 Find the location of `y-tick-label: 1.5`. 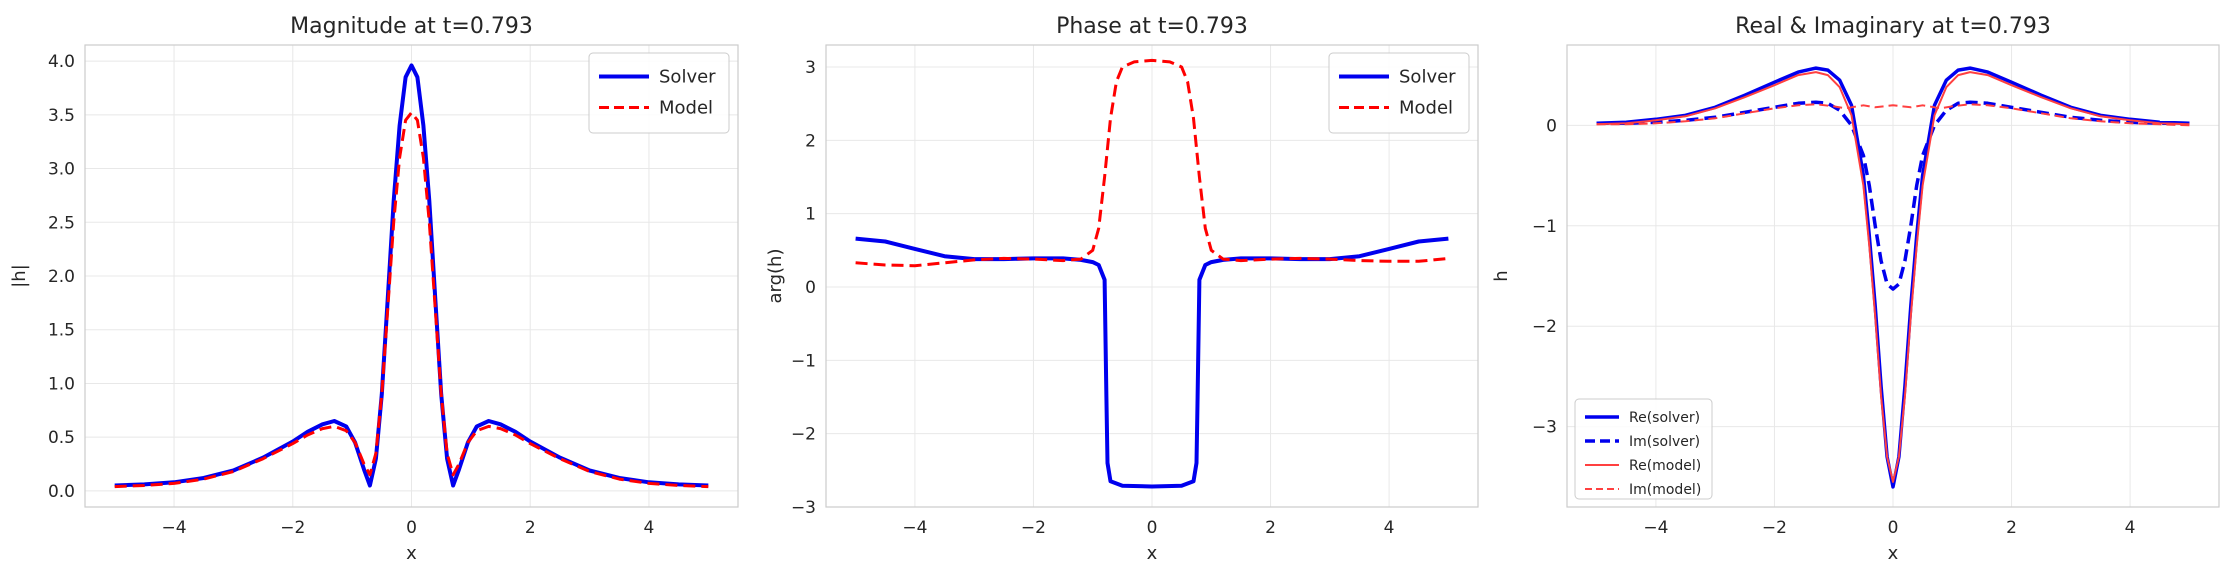

y-tick-label: 1.5 is located at coordinates (61, 331).